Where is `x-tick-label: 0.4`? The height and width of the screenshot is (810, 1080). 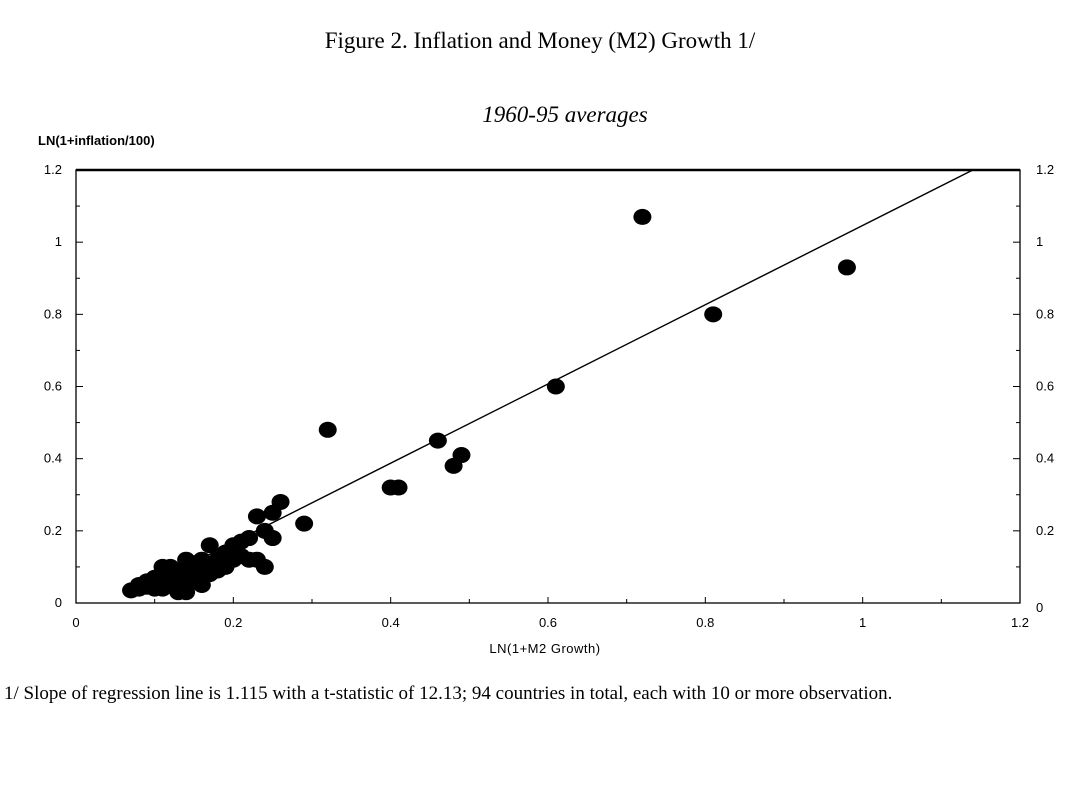 x-tick-label: 0.4 is located at coordinates (391, 622).